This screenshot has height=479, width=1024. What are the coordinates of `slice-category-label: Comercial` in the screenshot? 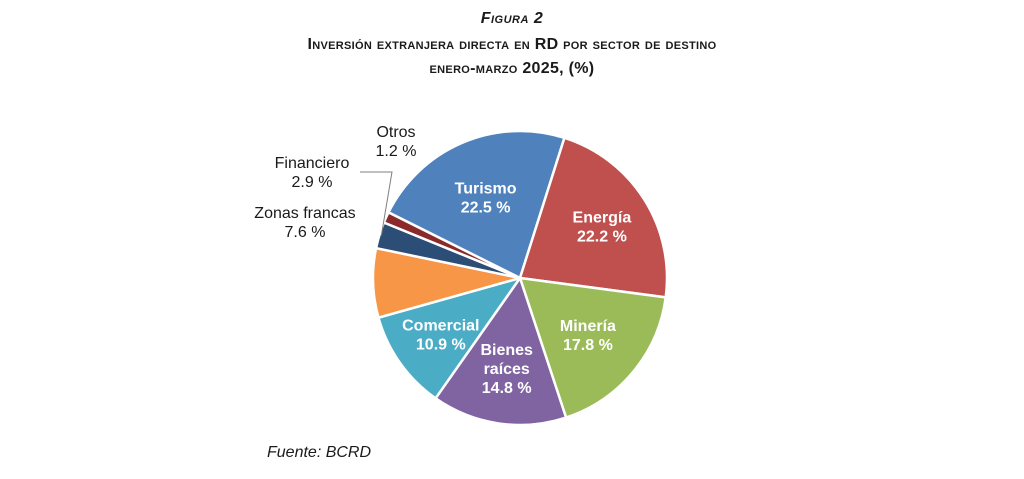 It's located at (440, 326).